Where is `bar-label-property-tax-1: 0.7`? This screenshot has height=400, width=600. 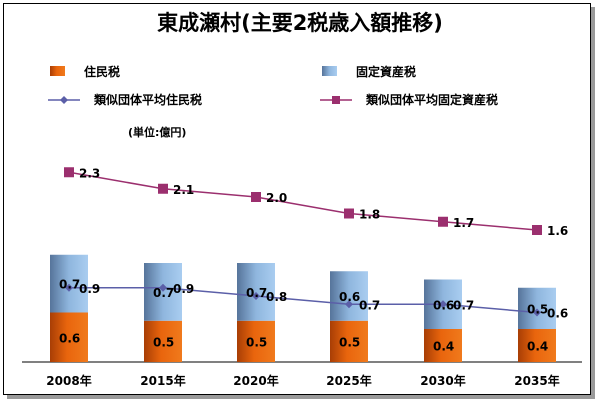 bar-label-property-tax-1: 0.7 is located at coordinates (163, 293).